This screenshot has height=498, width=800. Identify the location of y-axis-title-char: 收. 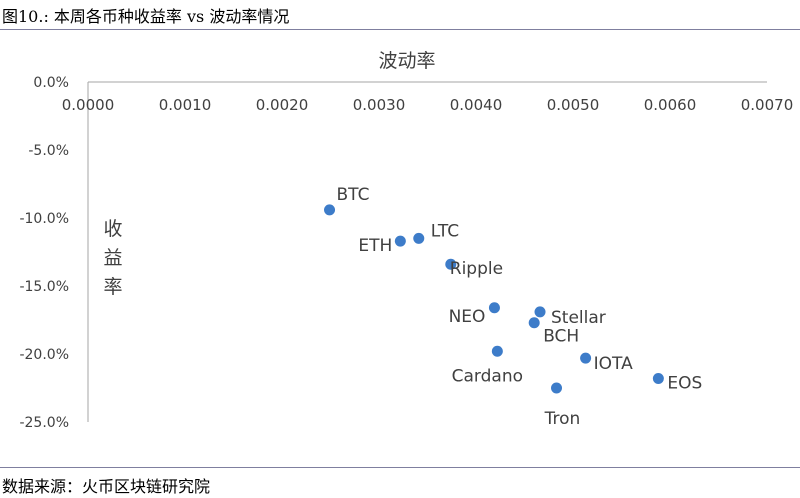
(112, 229).